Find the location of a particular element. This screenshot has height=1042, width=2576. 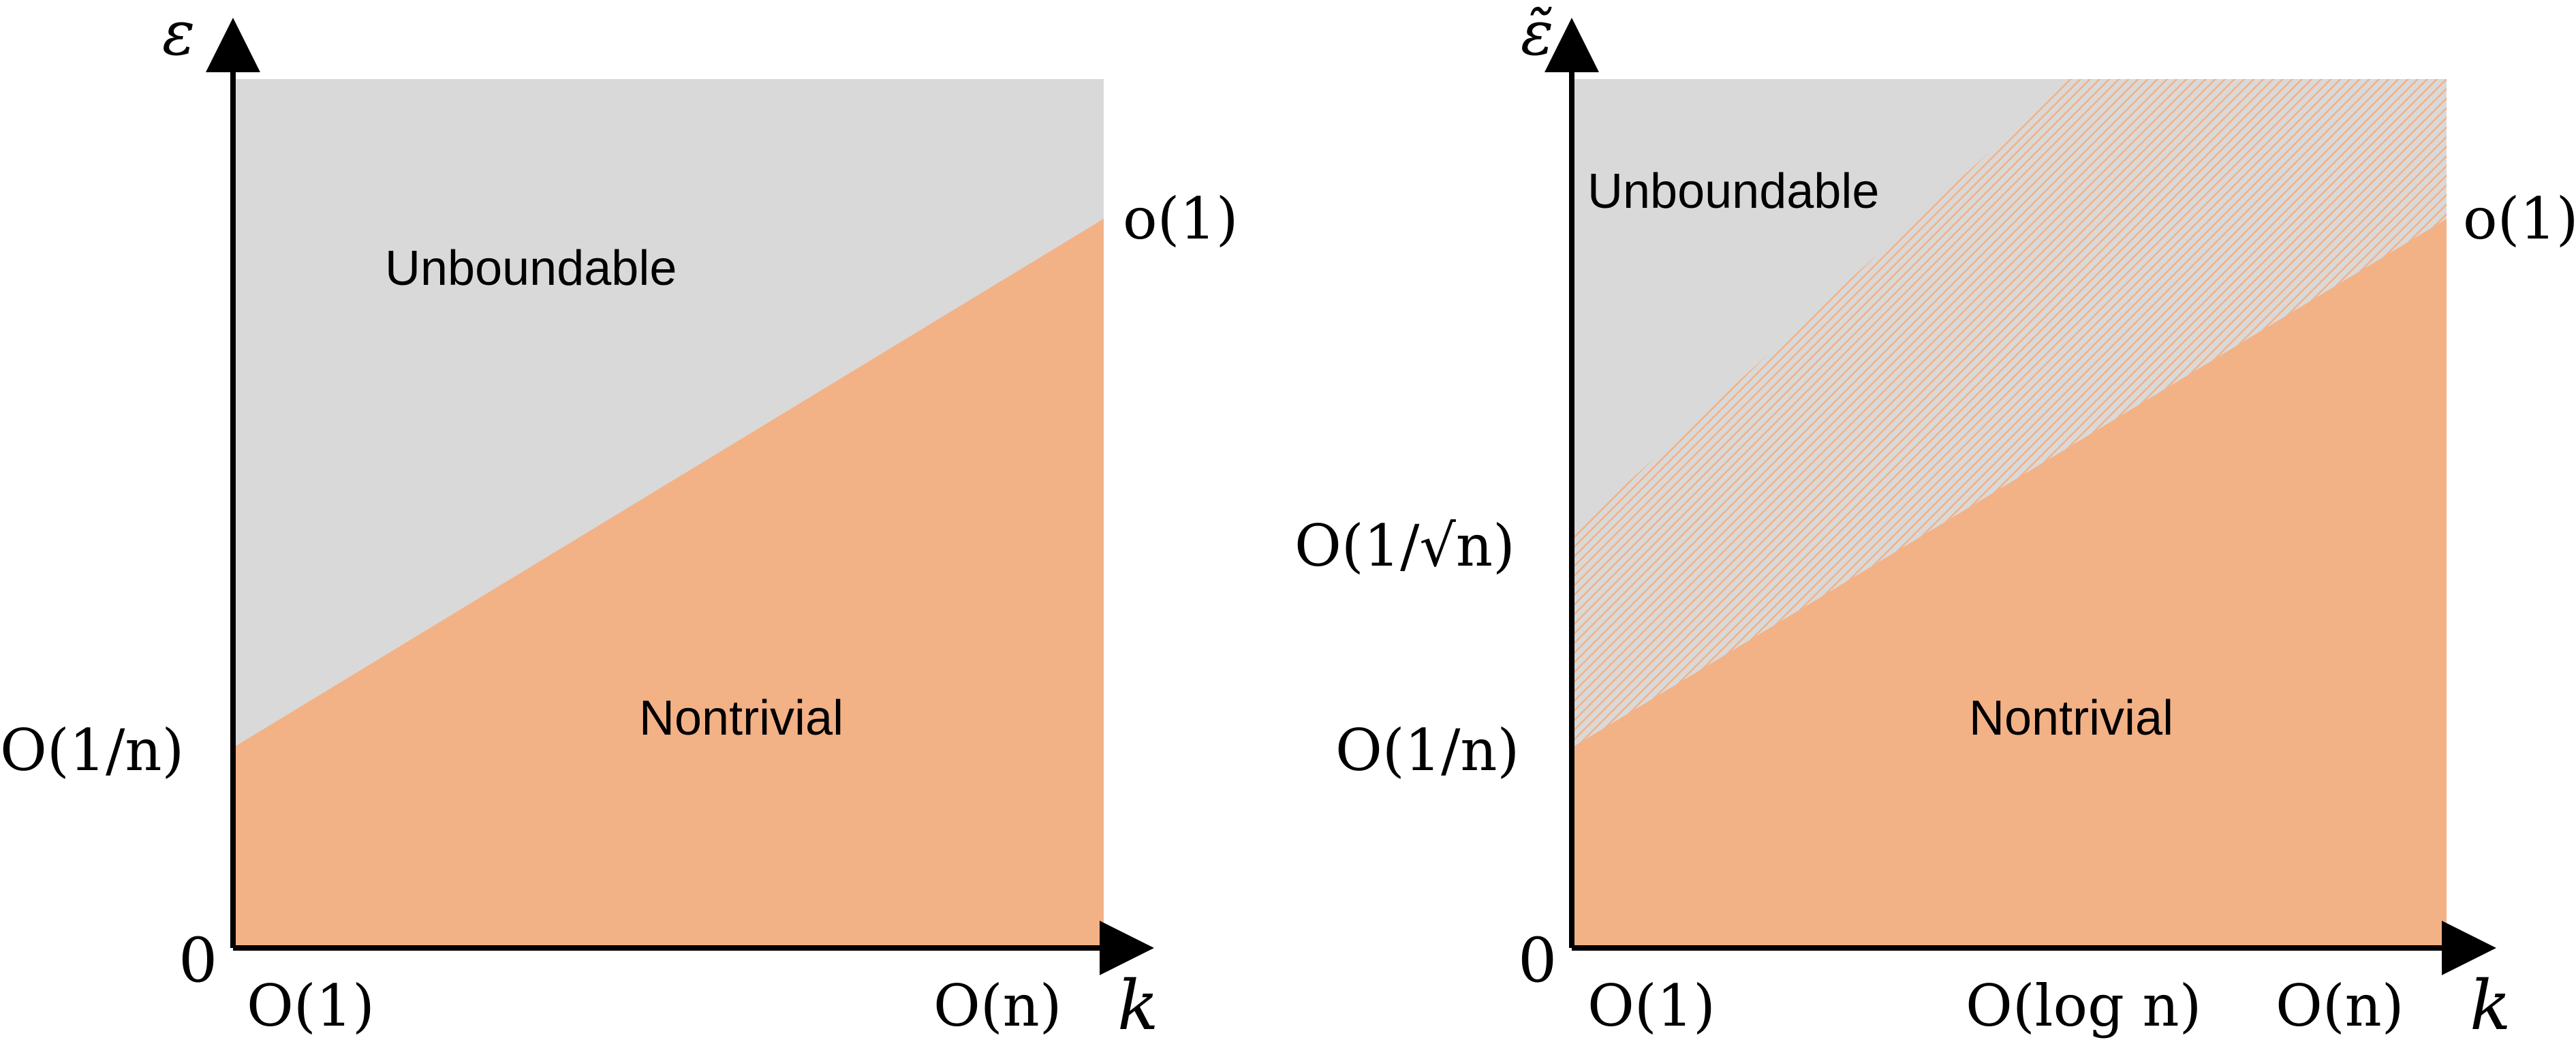

y-axis-label: ε is located at coordinates (178, 35).